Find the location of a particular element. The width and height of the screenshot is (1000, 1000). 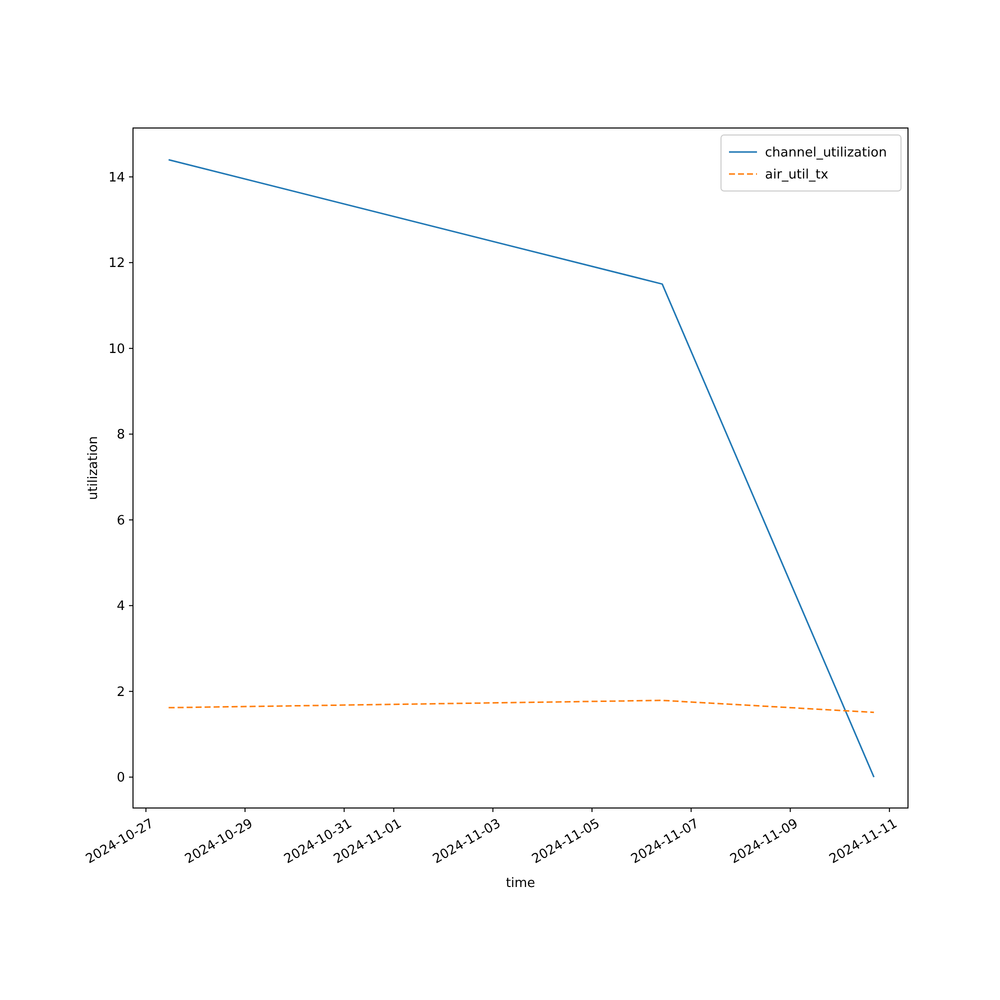

legend-label: channel_utilization is located at coordinates (826, 153).